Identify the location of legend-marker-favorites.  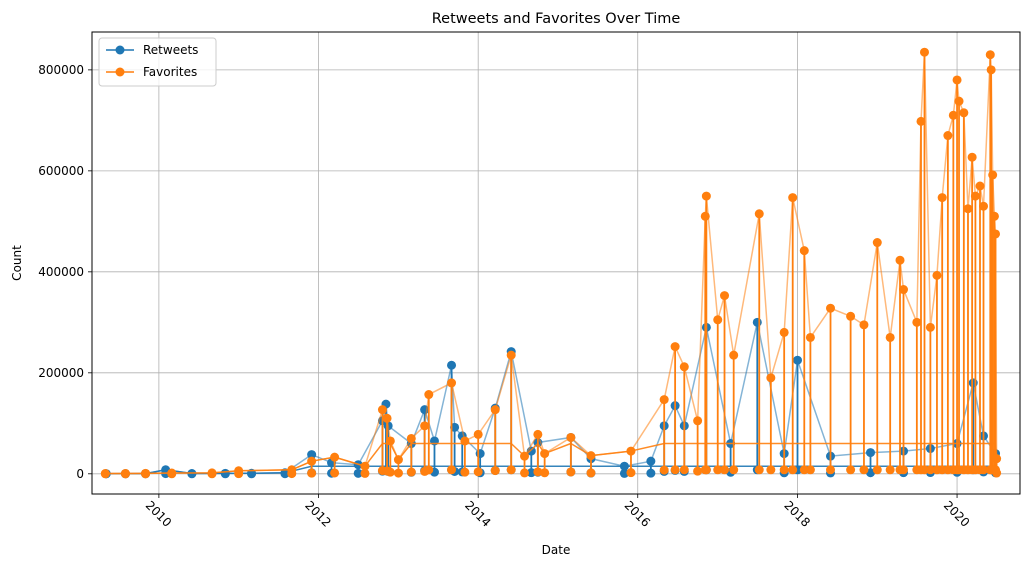
(120, 72).